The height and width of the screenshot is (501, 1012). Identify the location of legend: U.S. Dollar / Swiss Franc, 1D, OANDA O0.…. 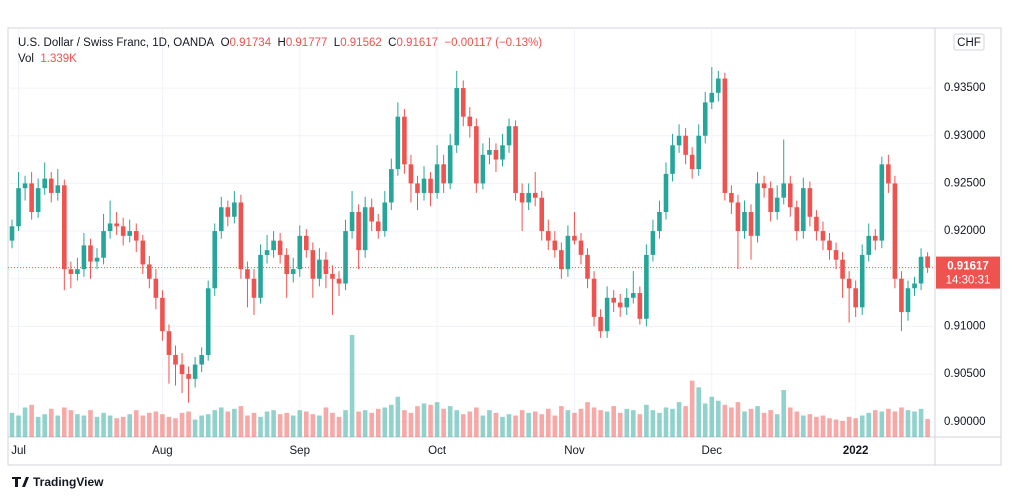
(280, 51).